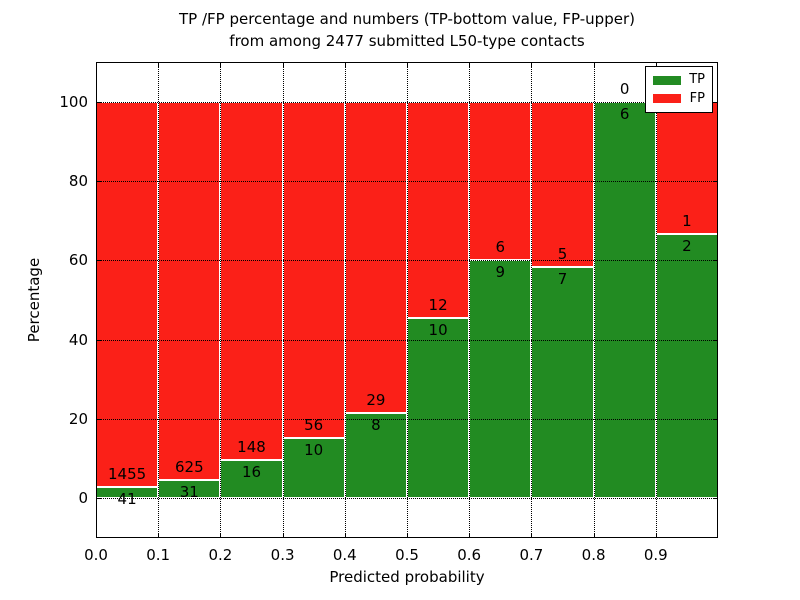  What do you see at coordinates (251, 446) in the screenshot?
I see `fp-count-label: 148` at bounding box center [251, 446].